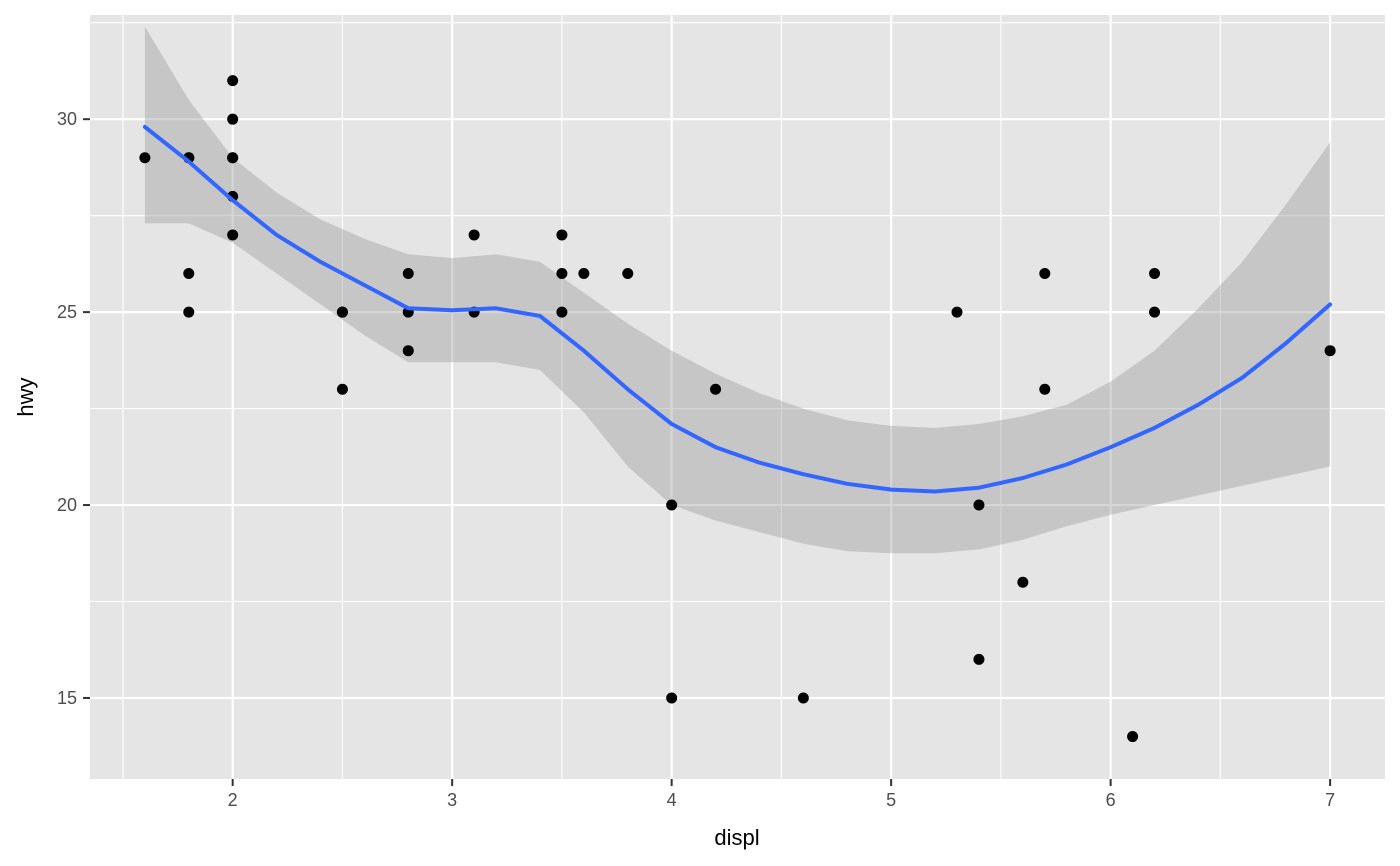 The width and height of the screenshot is (1400, 866). What do you see at coordinates (233, 800) in the screenshot?
I see `x-tick-label: 2` at bounding box center [233, 800].